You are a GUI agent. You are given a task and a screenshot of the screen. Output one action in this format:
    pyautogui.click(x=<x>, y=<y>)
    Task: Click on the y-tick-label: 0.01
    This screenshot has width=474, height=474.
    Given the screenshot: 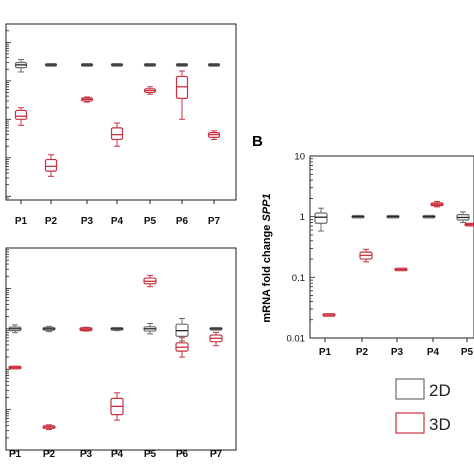 What is the action you would take?
    pyautogui.click(x=296, y=339)
    